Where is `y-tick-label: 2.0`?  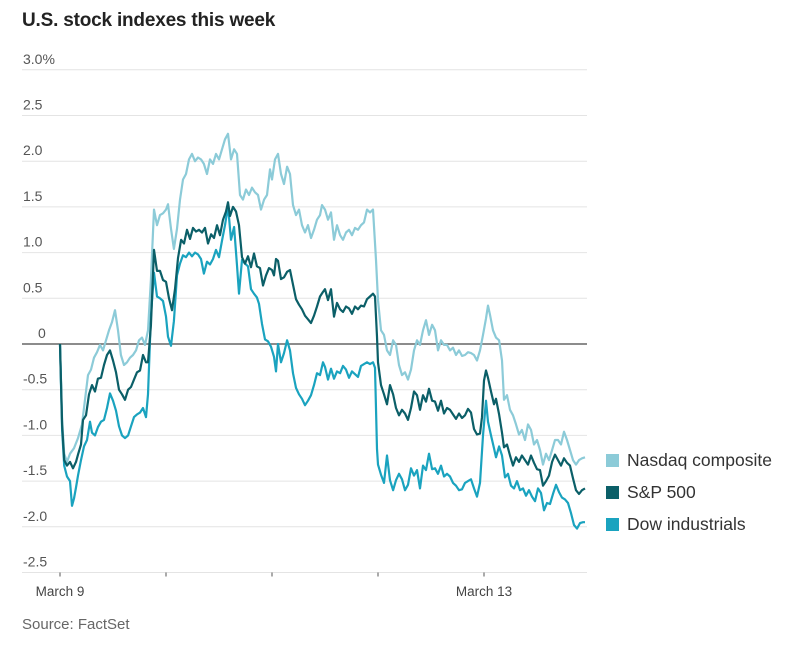 y-tick-label: 2.0 is located at coordinates (33, 150).